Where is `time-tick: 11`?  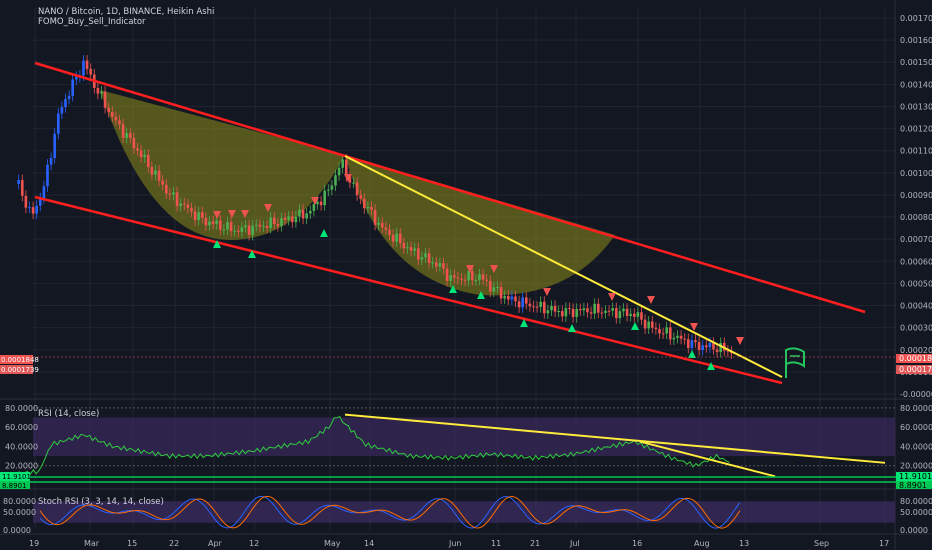
time-tick: 11 is located at coordinates (496, 543).